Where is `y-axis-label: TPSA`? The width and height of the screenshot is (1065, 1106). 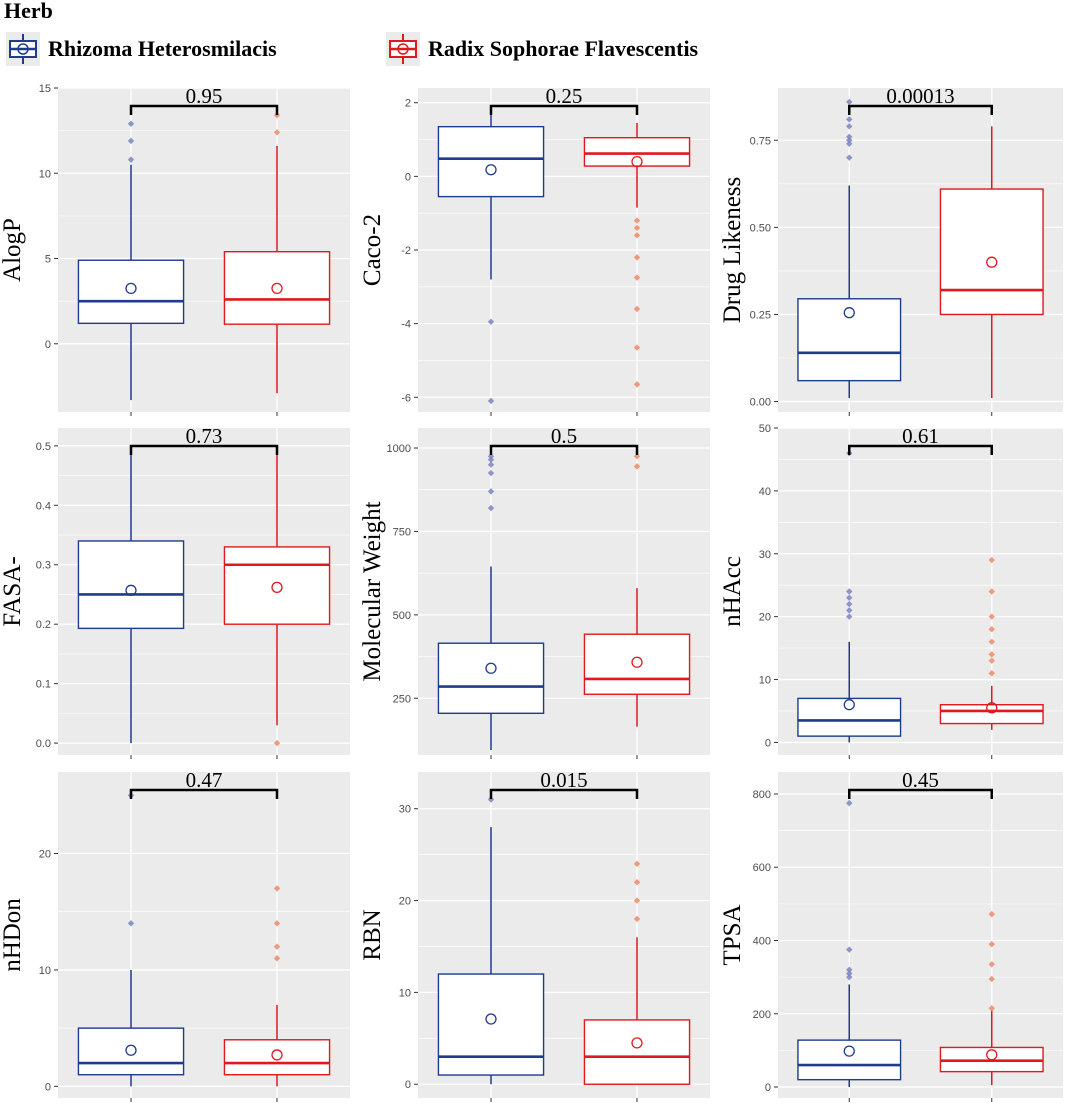
y-axis-label: TPSA is located at coordinates (732, 934).